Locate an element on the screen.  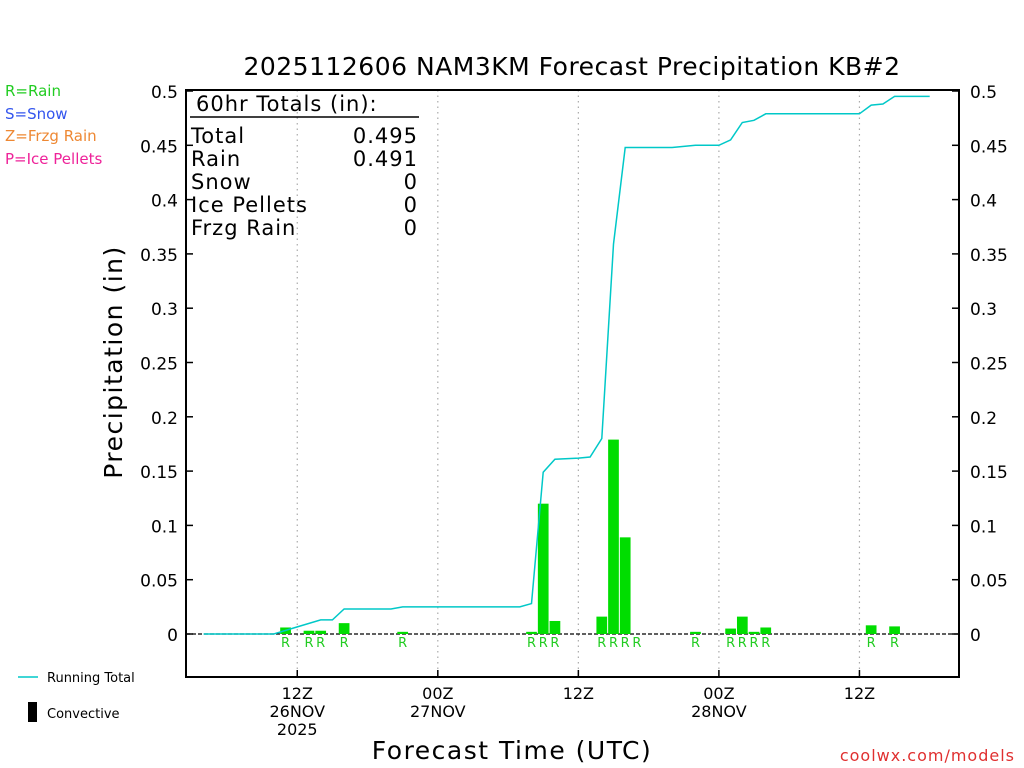
totals-value-rain: 0.491 is located at coordinates (385, 159).